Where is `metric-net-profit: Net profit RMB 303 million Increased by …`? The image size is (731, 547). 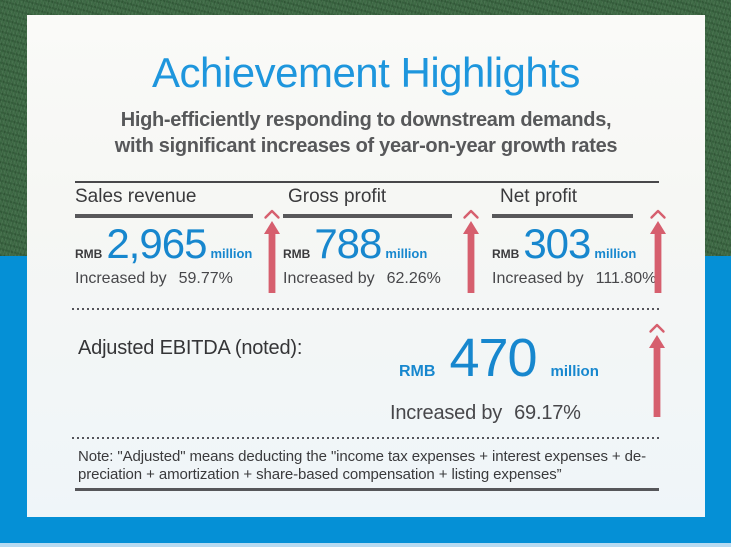 metric-net-profit: Net profit RMB 303 million Increased by … is located at coordinates (574, 237).